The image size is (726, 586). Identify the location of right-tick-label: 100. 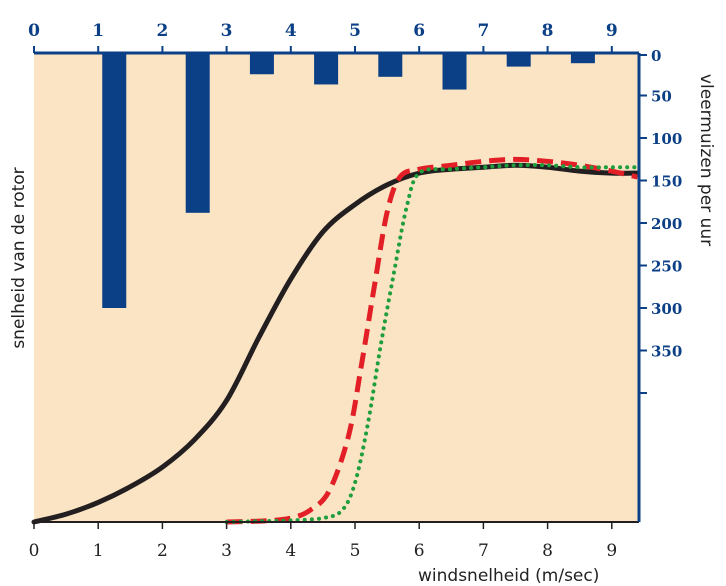
(666, 139).